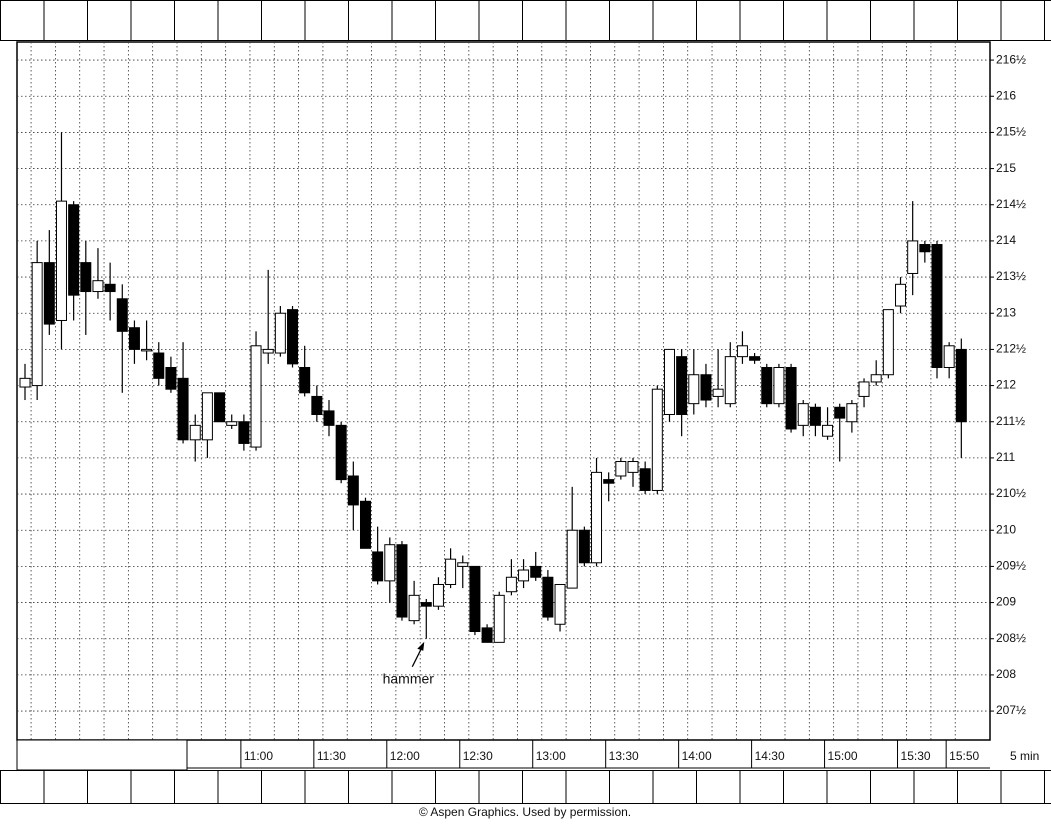 Image resolution: width=1051 pixels, height=827 pixels. Describe the element at coordinates (1011, 204) in the screenshot. I see `y-tick-label: 214½` at that location.